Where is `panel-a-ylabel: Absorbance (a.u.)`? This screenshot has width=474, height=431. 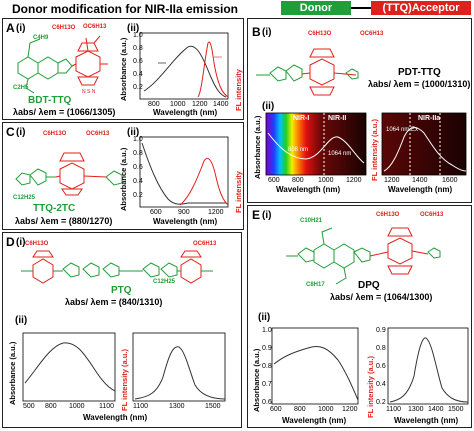 panel-a-ylabel: Absorbance (a.u.) is located at coordinates (123, 69).